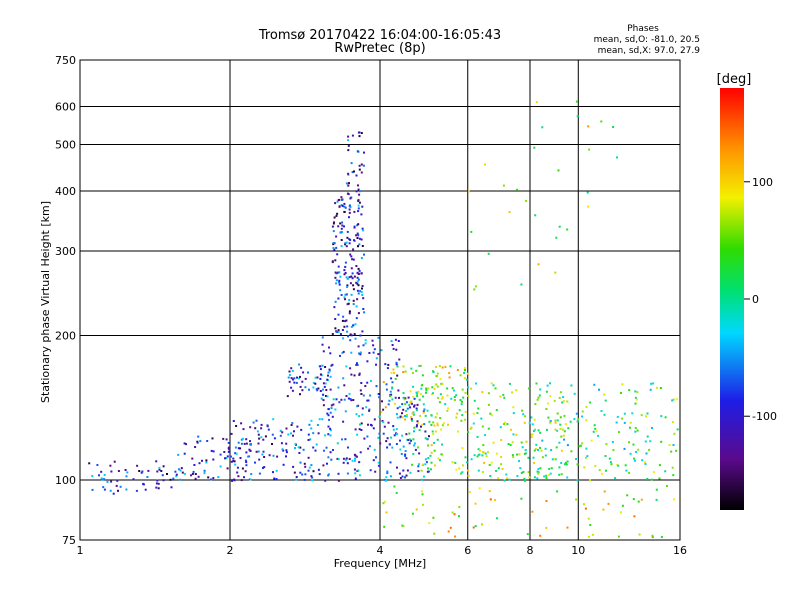  I want to click on y-tick-label: 750, so click(65, 60).